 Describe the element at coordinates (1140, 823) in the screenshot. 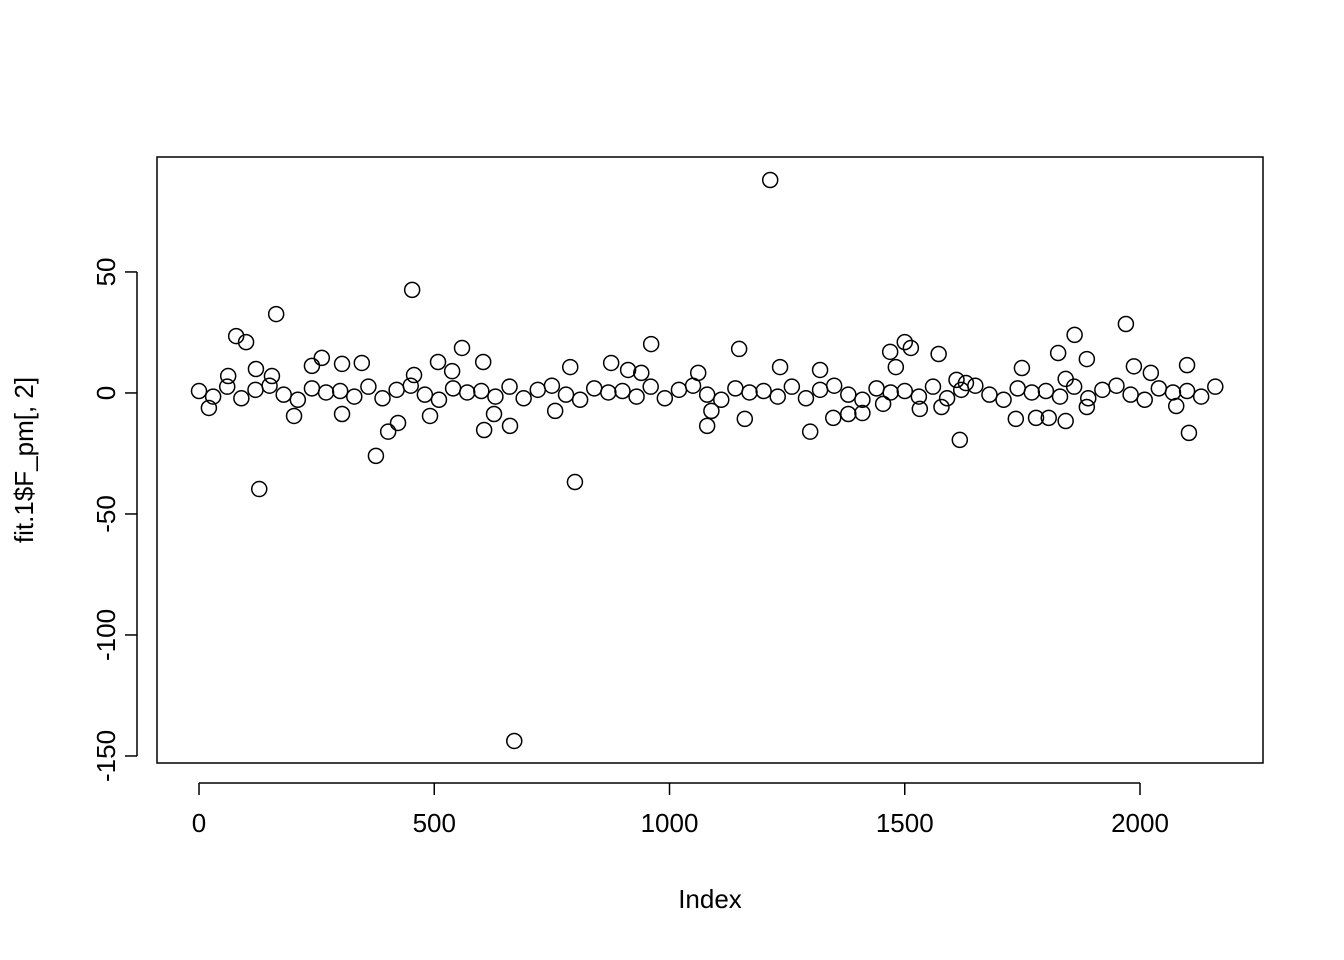

I see `x-tick-label: 2000` at that location.